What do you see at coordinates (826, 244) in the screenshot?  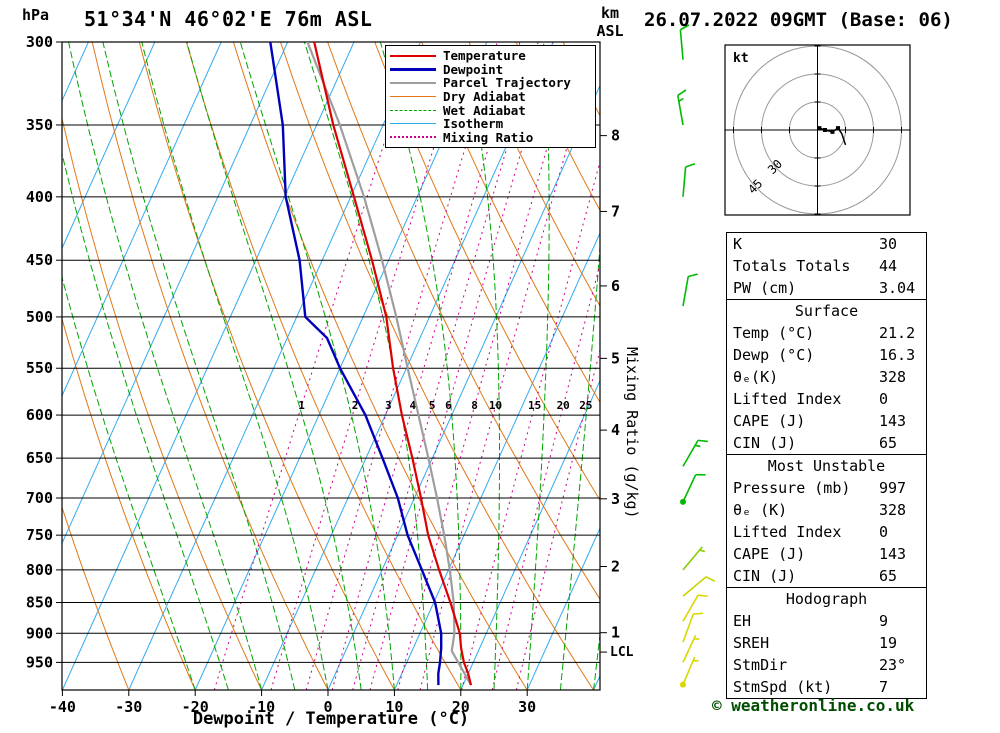 I see `indices-table-row: K 30` at bounding box center [826, 244].